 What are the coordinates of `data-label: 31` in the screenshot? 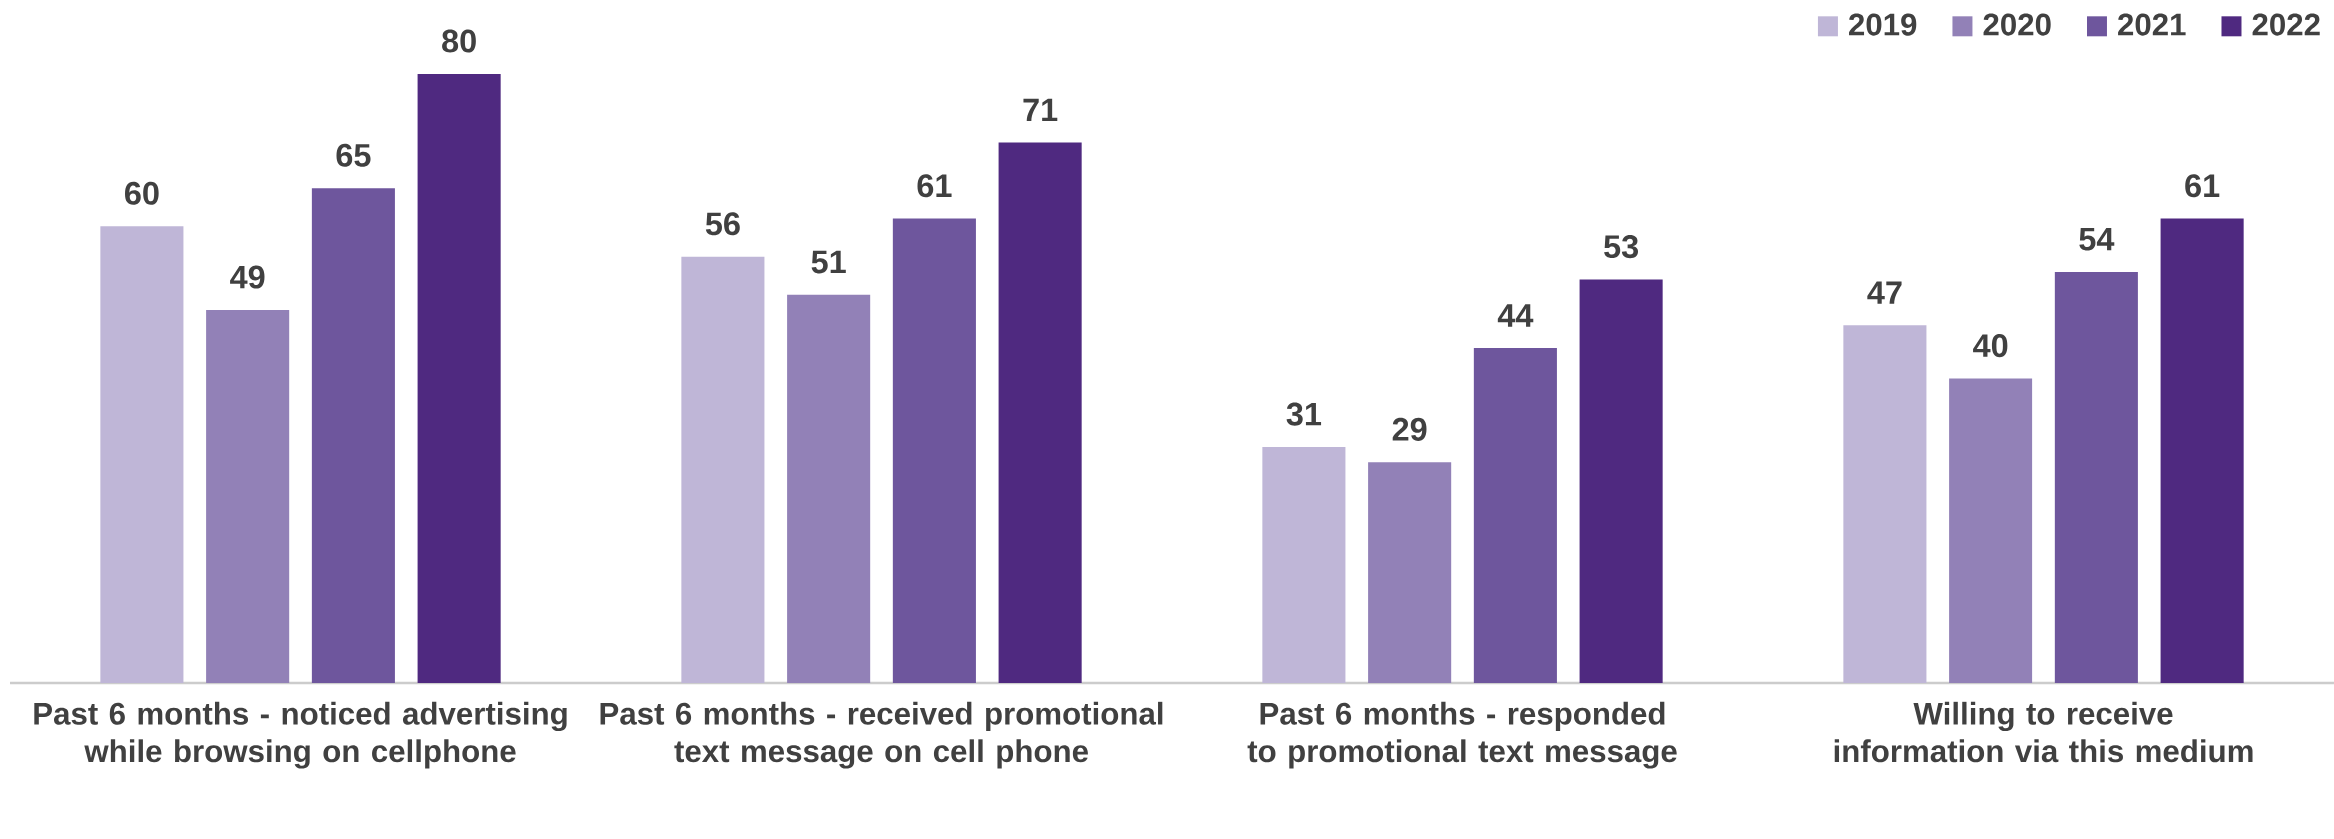 It's located at (1304, 414).